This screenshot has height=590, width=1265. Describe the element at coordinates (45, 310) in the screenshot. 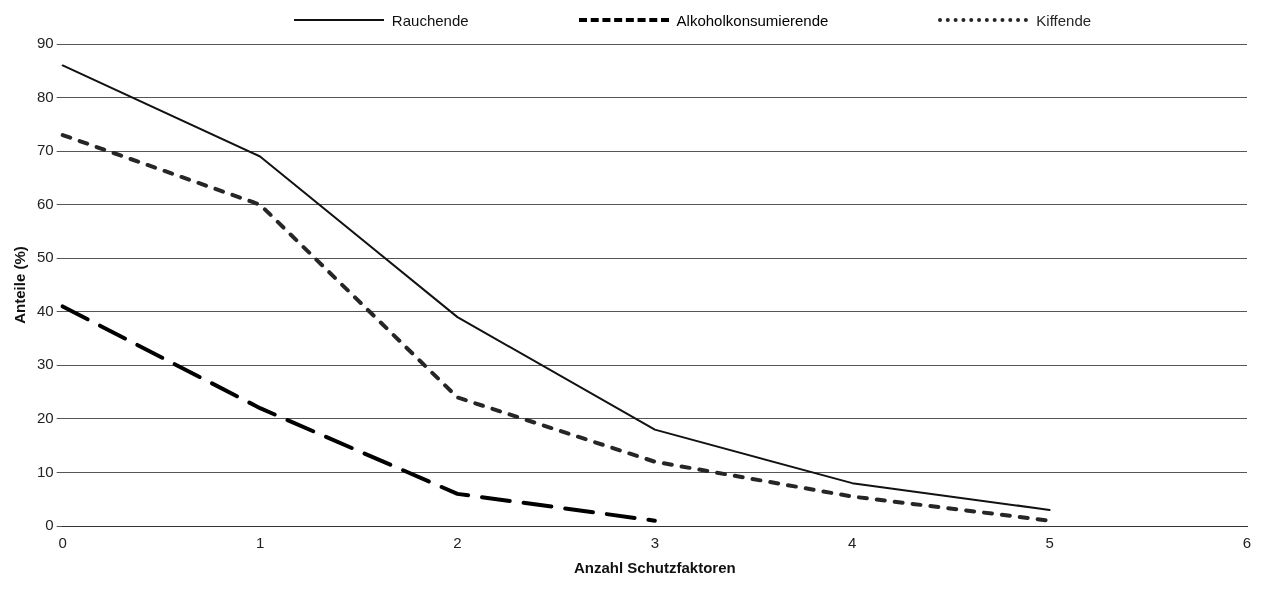

I see `y-tick-label: 40` at that location.